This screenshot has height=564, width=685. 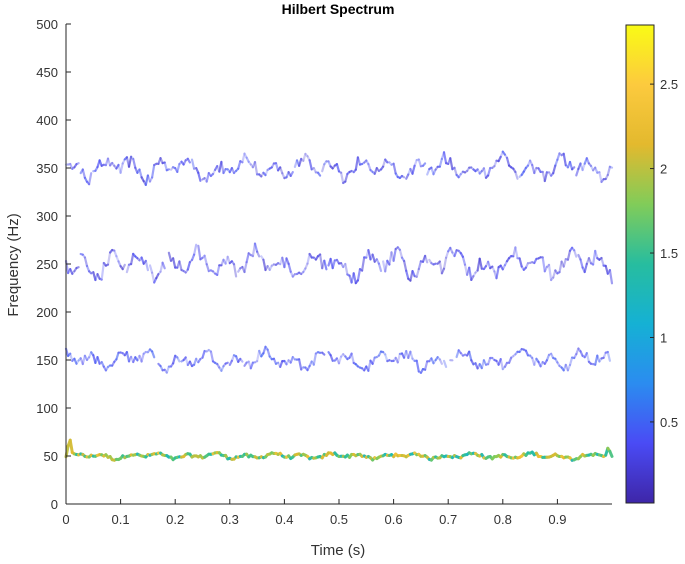 I want to click on y-tick-label: 0, so click(x=54, y=504).